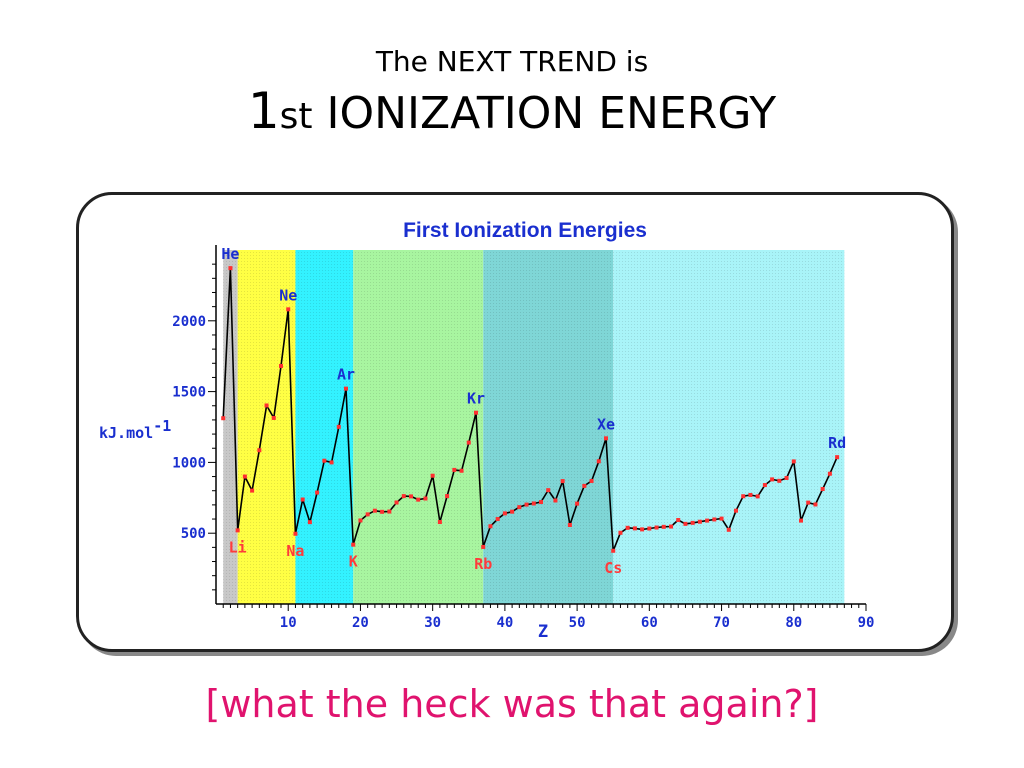 Image resolution: width=1024 pixels, height=768 pixels. I want to click on y-tick-label: 2000, so click(189, 322).